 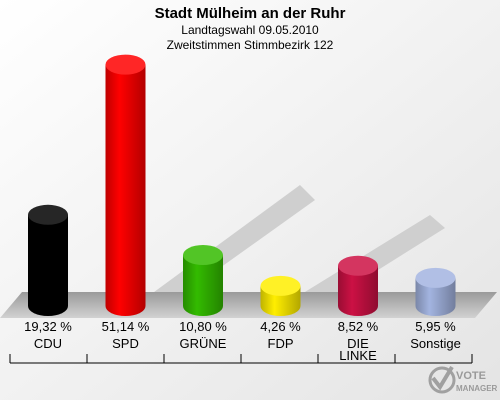 I want to click on bar-die-linke, so click(x=358, y=285).